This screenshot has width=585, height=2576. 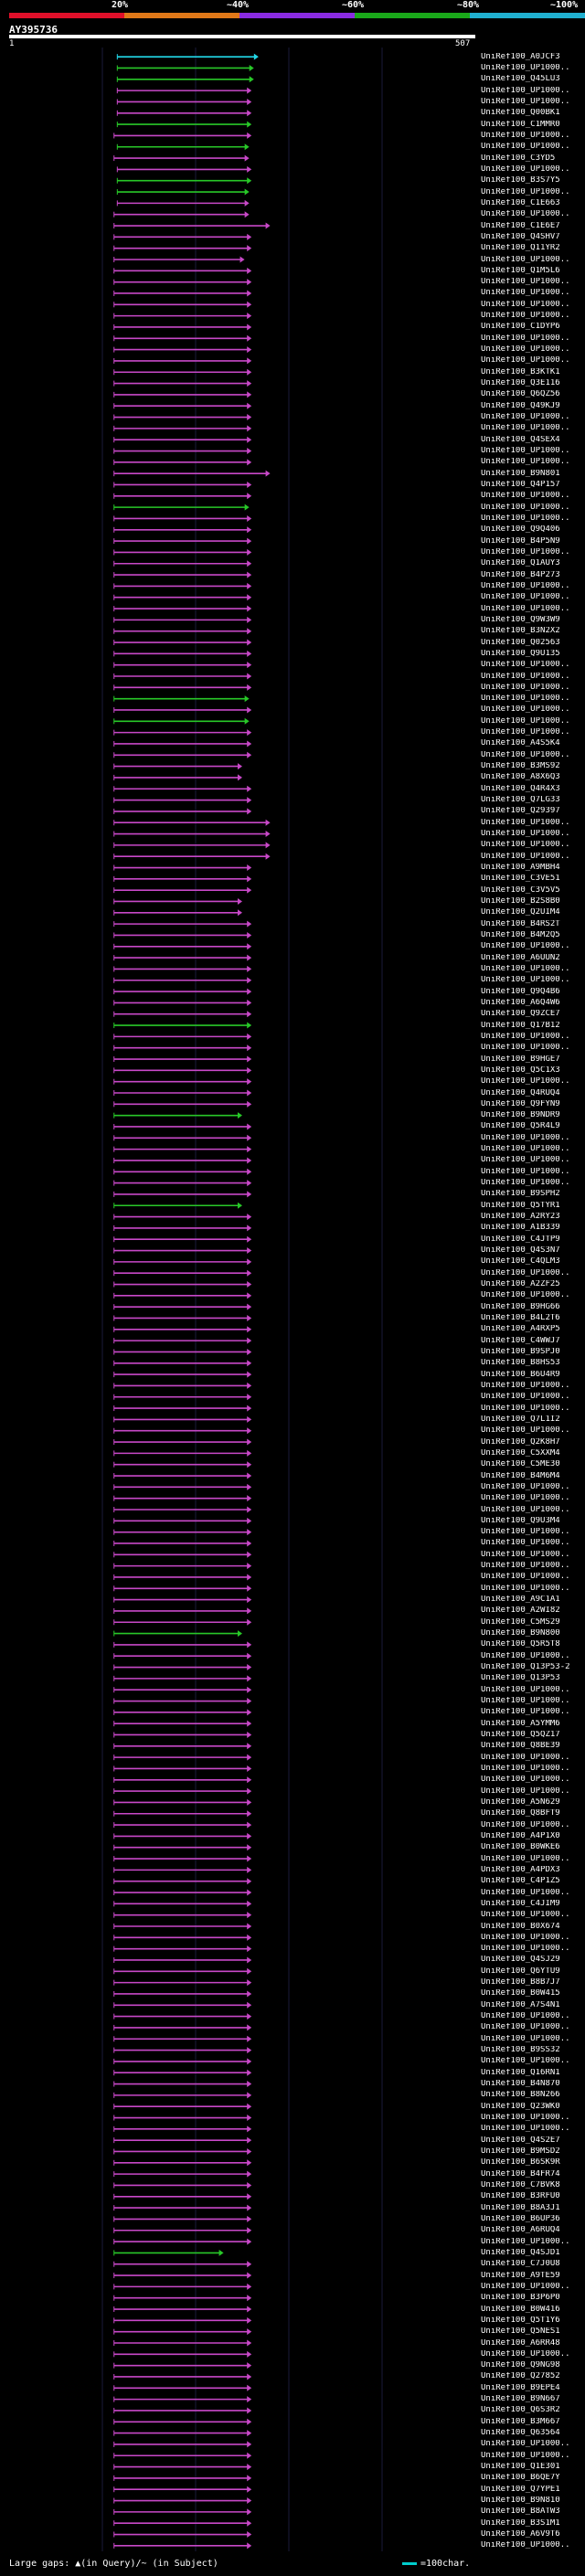 I want to click on hit-label: UniRef100_Q2UIM4, so click(x=520, y=912).